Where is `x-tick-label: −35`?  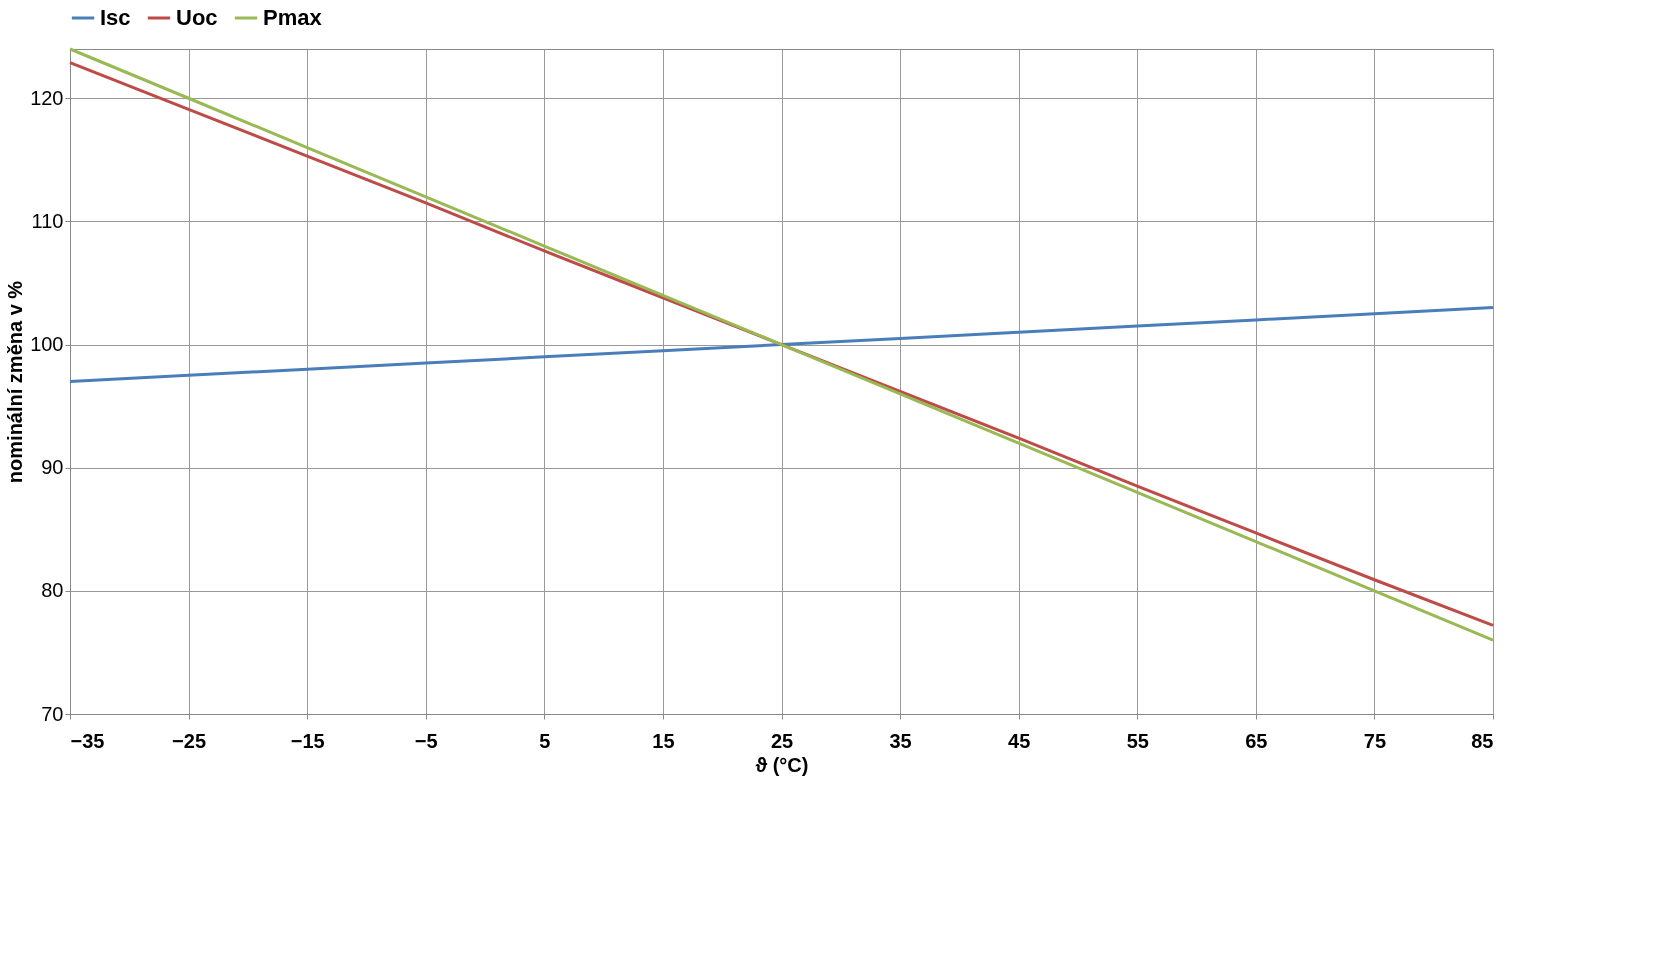
x-tick-label: −35 is located at coordinates (87, 740).